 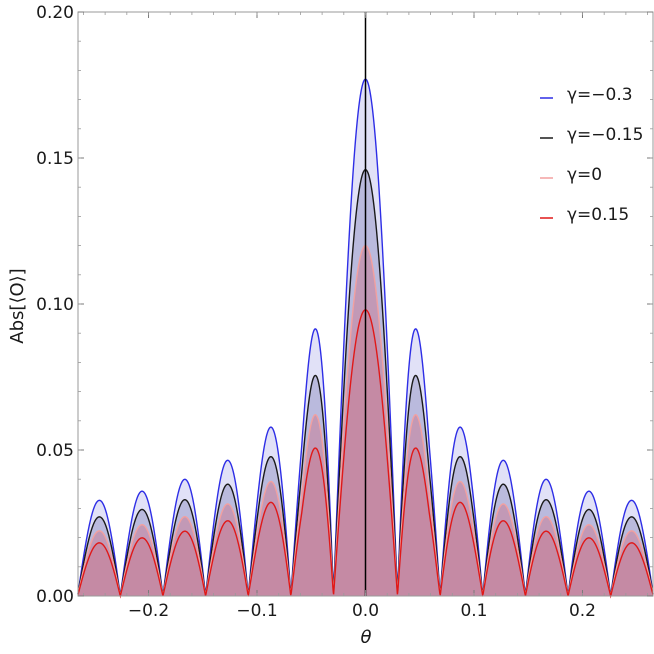 What do you see at coordinates (55, 597) in the screenshot?
I see `y-tick-label: 0.00` at bounding box center [55, 597].